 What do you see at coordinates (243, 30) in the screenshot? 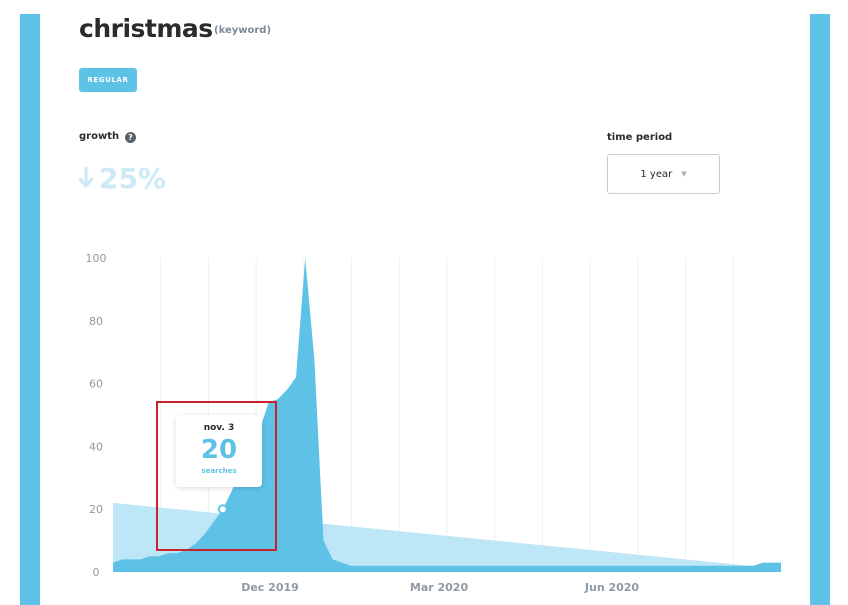
I see `keyword-type-label: (keyword)` at bounding box center [243, 30].